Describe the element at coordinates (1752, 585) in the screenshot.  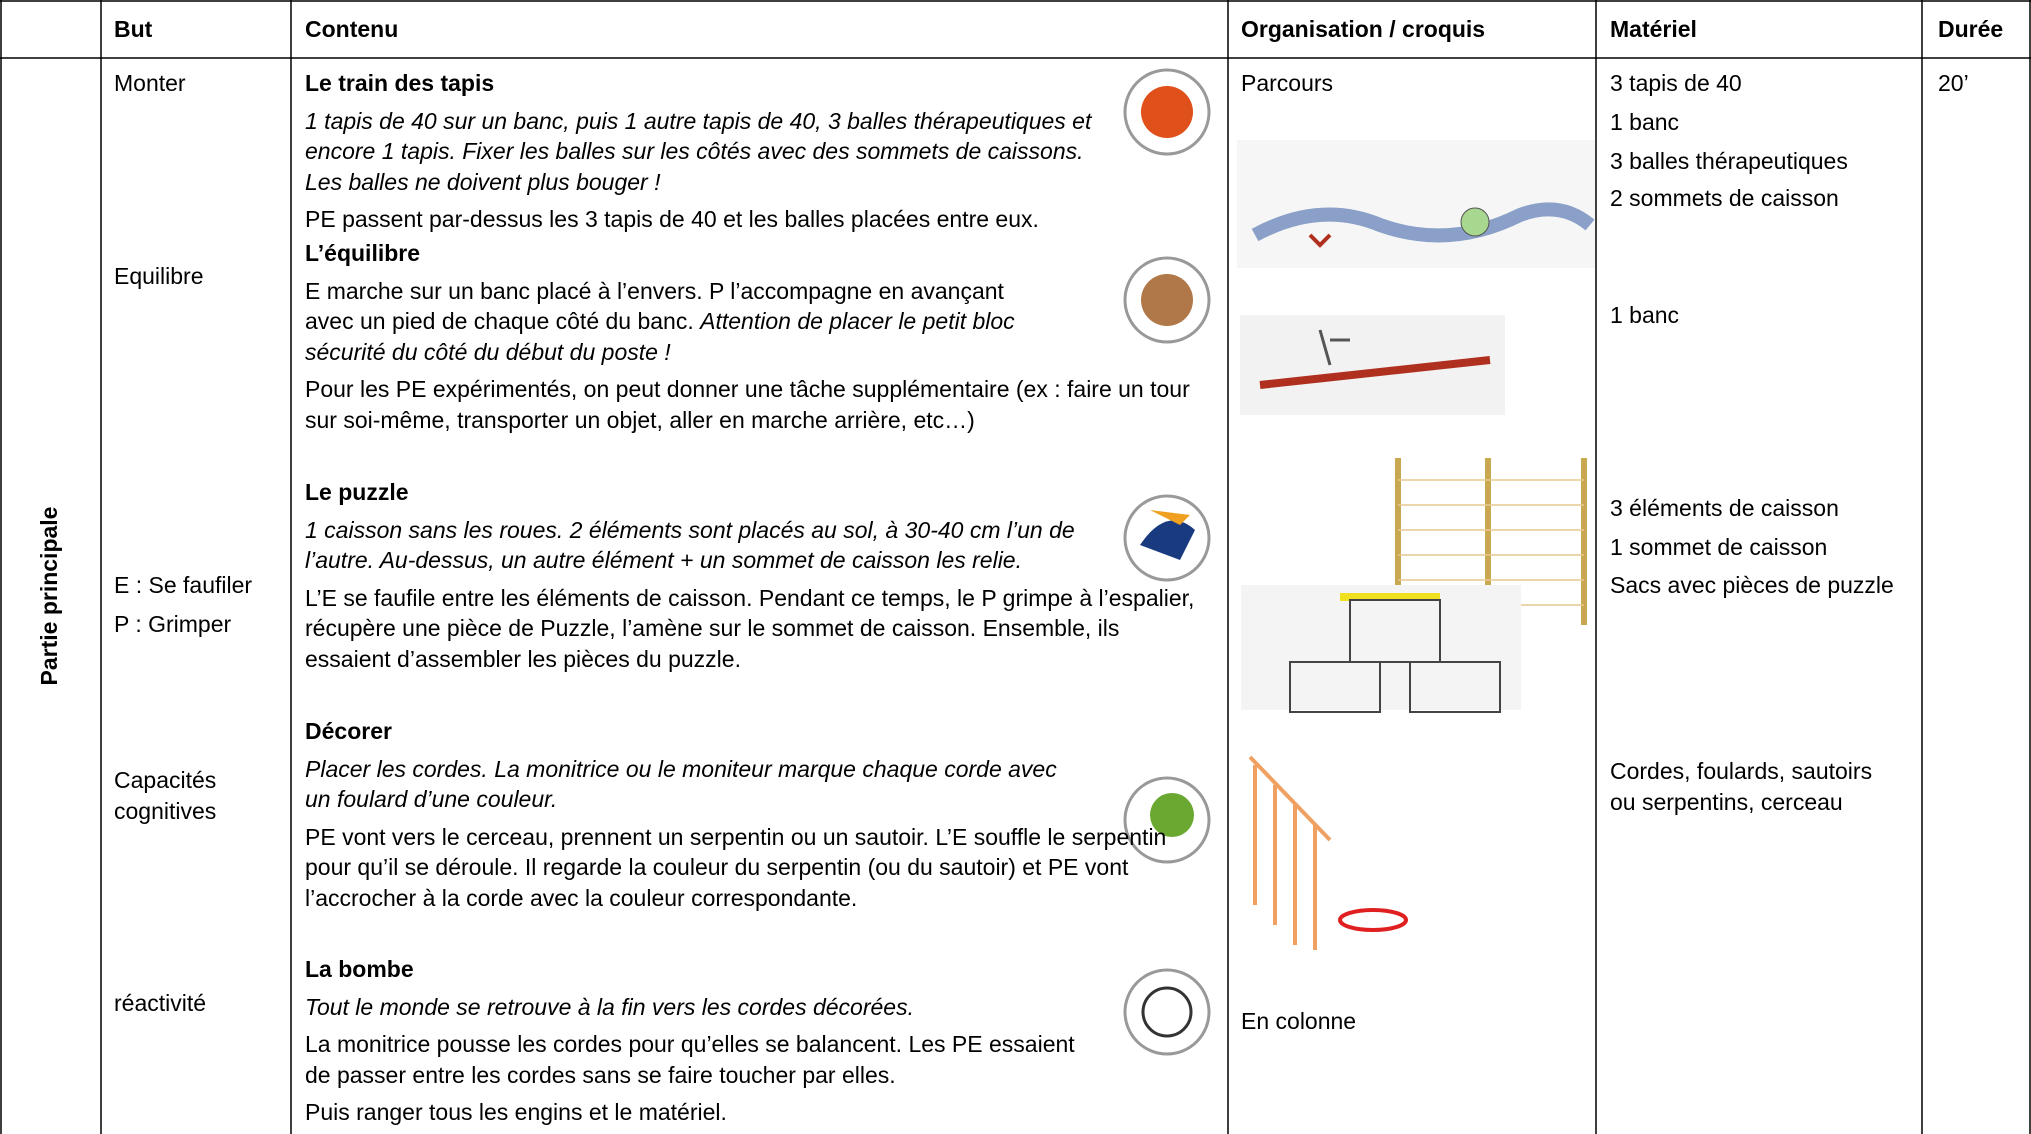
I see `material: Sacs avec pièces de puzzle` at that location.